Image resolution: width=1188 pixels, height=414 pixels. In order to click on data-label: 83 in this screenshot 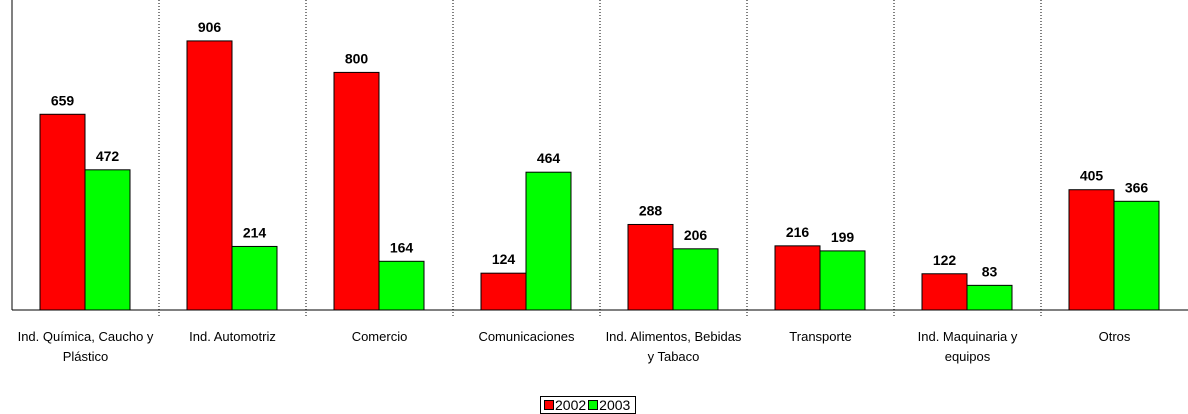, I will do `click(990, 271)`.